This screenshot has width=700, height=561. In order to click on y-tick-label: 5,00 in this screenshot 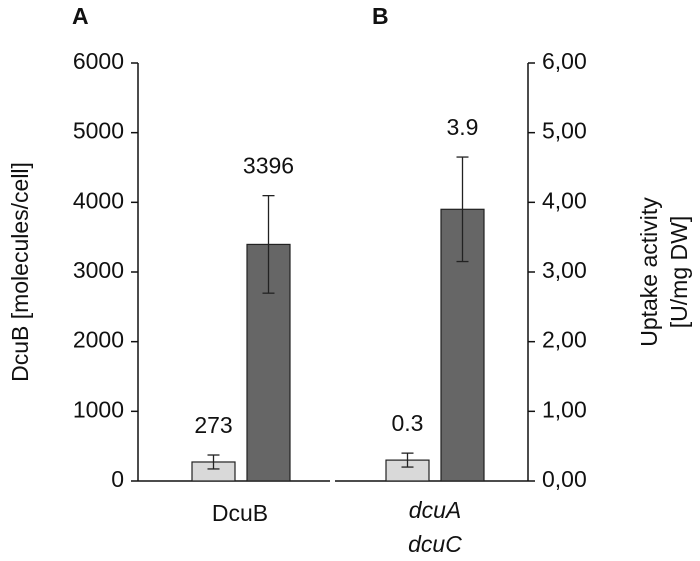, I will do `click(564, 131)`.